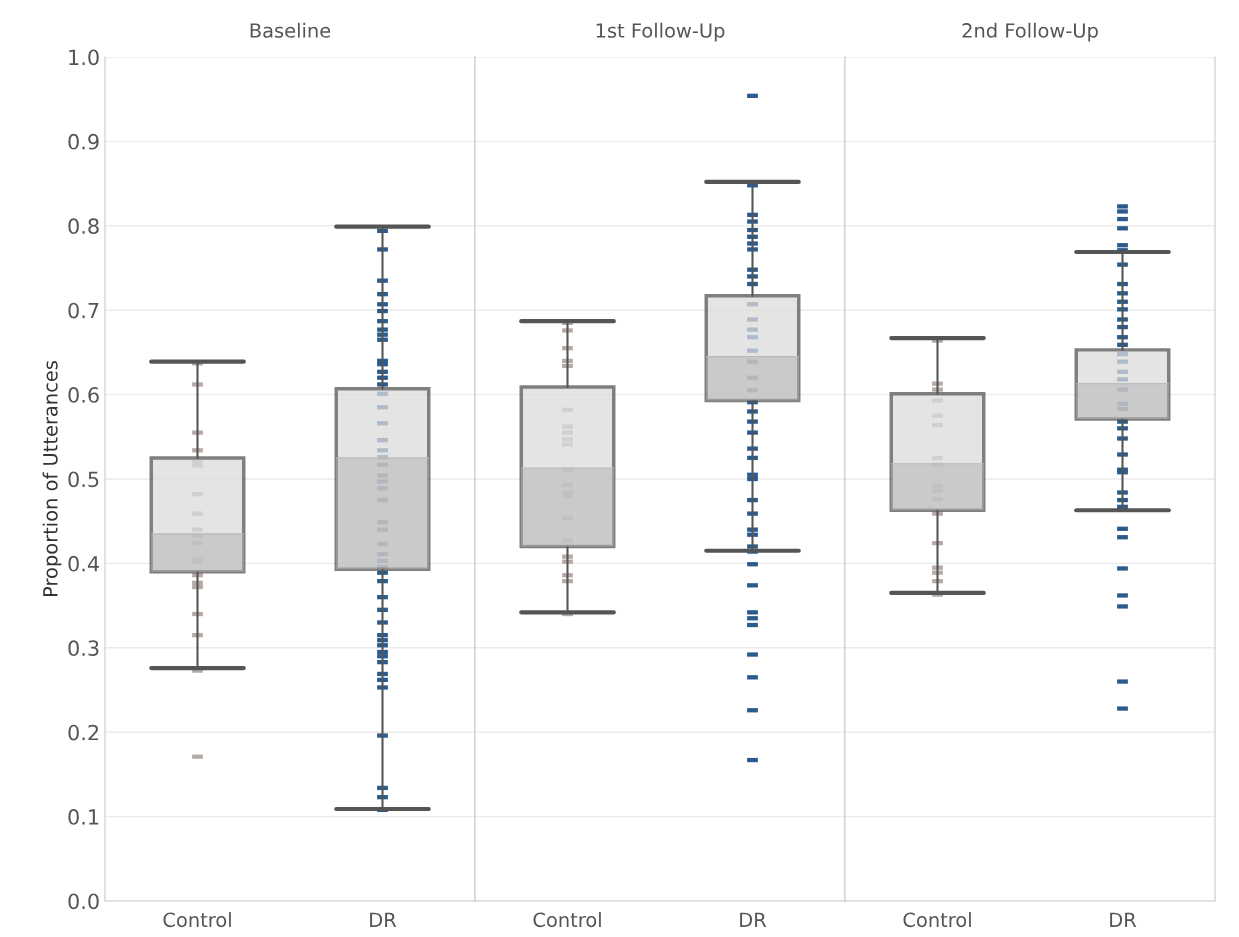  What do you see at coordinates (1030, 32) in the screenshot?
I see `chart-title: 2nd Follow-Up` at bounding box center [1030, 32].